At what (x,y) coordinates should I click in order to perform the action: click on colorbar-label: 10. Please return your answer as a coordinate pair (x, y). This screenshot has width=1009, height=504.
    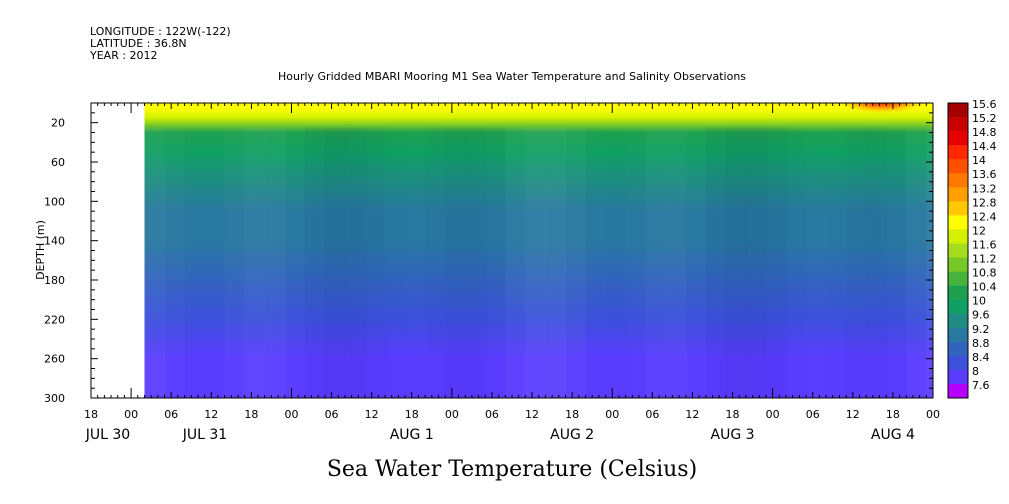
    Looking at the image, I should click on (979, 301).